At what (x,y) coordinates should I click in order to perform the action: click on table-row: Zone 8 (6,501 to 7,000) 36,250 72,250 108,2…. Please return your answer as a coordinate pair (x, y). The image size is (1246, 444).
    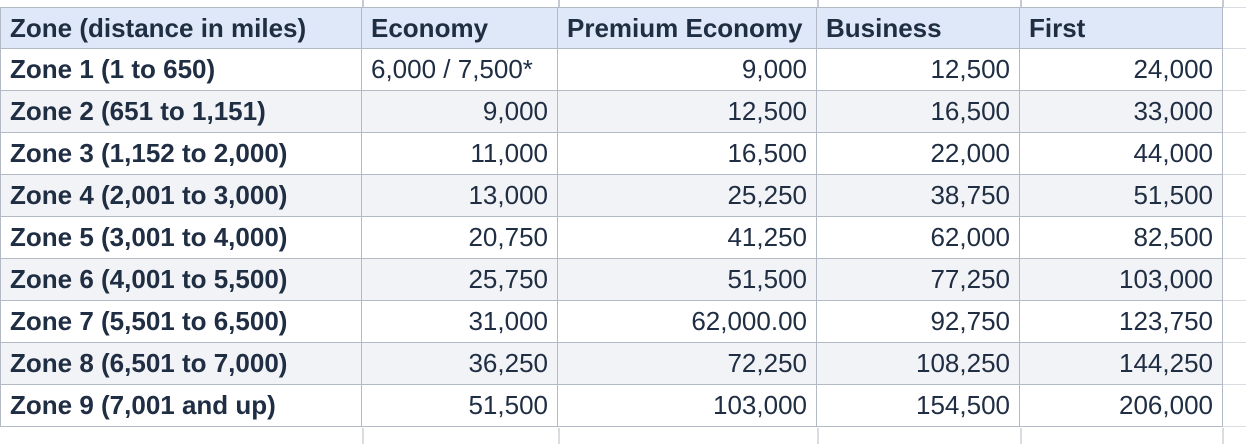
    Looking at the image, I should click on (623, 364).